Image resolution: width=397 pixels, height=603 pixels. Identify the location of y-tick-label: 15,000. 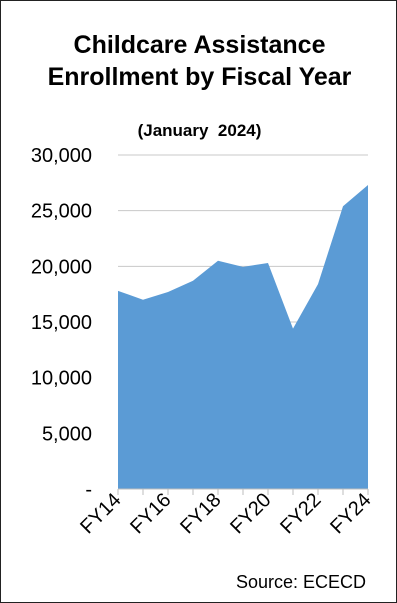
(61, 323).